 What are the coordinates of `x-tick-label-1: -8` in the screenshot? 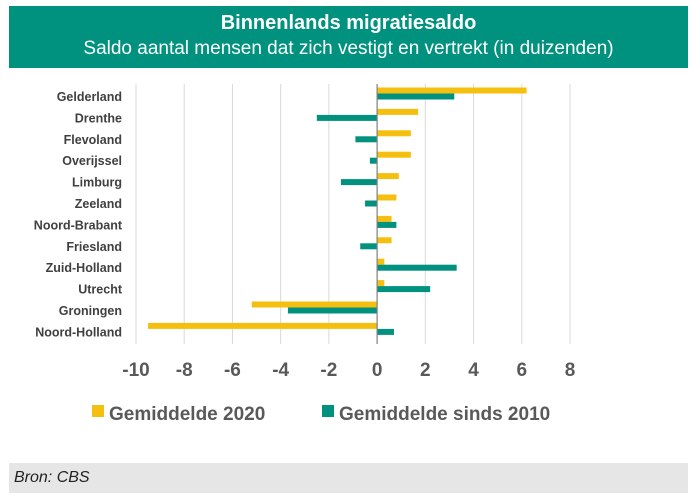 It's located at (184, 370).